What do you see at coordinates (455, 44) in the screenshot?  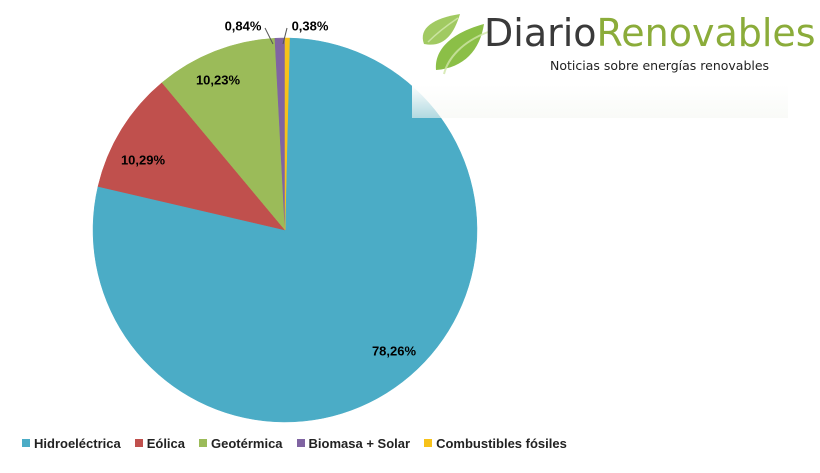 I see `leaf-logo-icon` at bounding box center [455, 44].